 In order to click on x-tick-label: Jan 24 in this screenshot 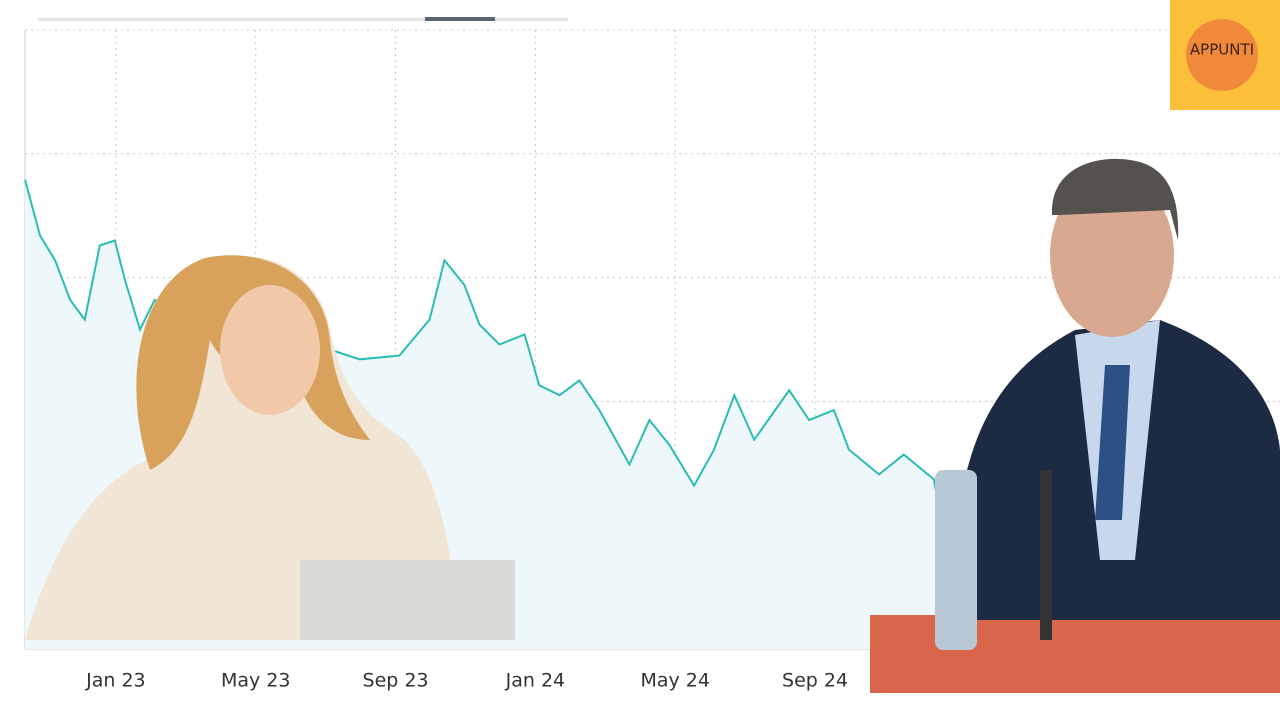, I will do `click(535, 681)`.